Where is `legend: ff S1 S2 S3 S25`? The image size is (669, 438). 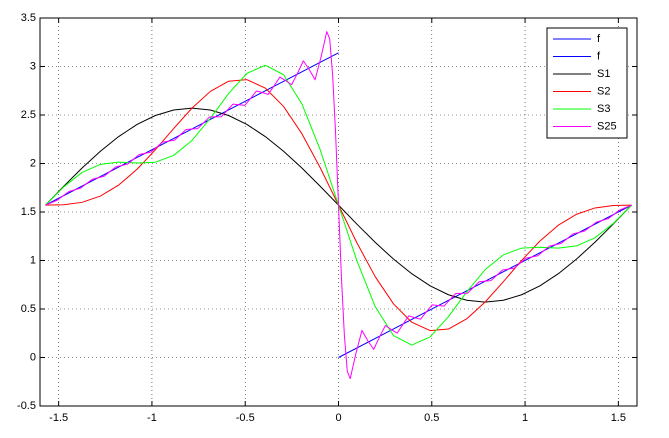
legend: ff S1 S2 S3 S25 is located at coordinates (587, 83).